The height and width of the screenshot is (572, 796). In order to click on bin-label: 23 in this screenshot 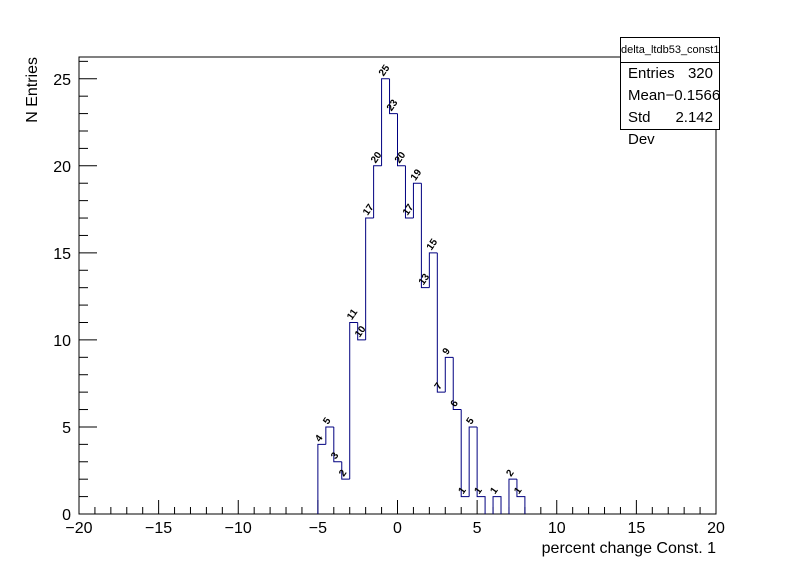, I will do `click(393, 106)`.